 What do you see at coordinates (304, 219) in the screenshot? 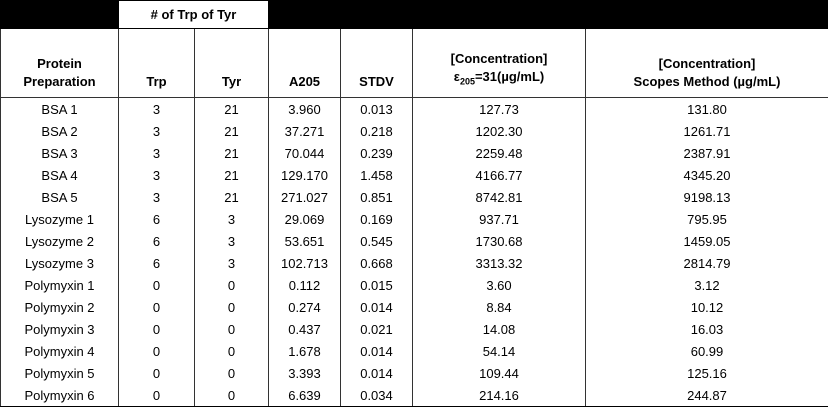
I see `table-cell: 29.069` at bounding box center [304, 219].